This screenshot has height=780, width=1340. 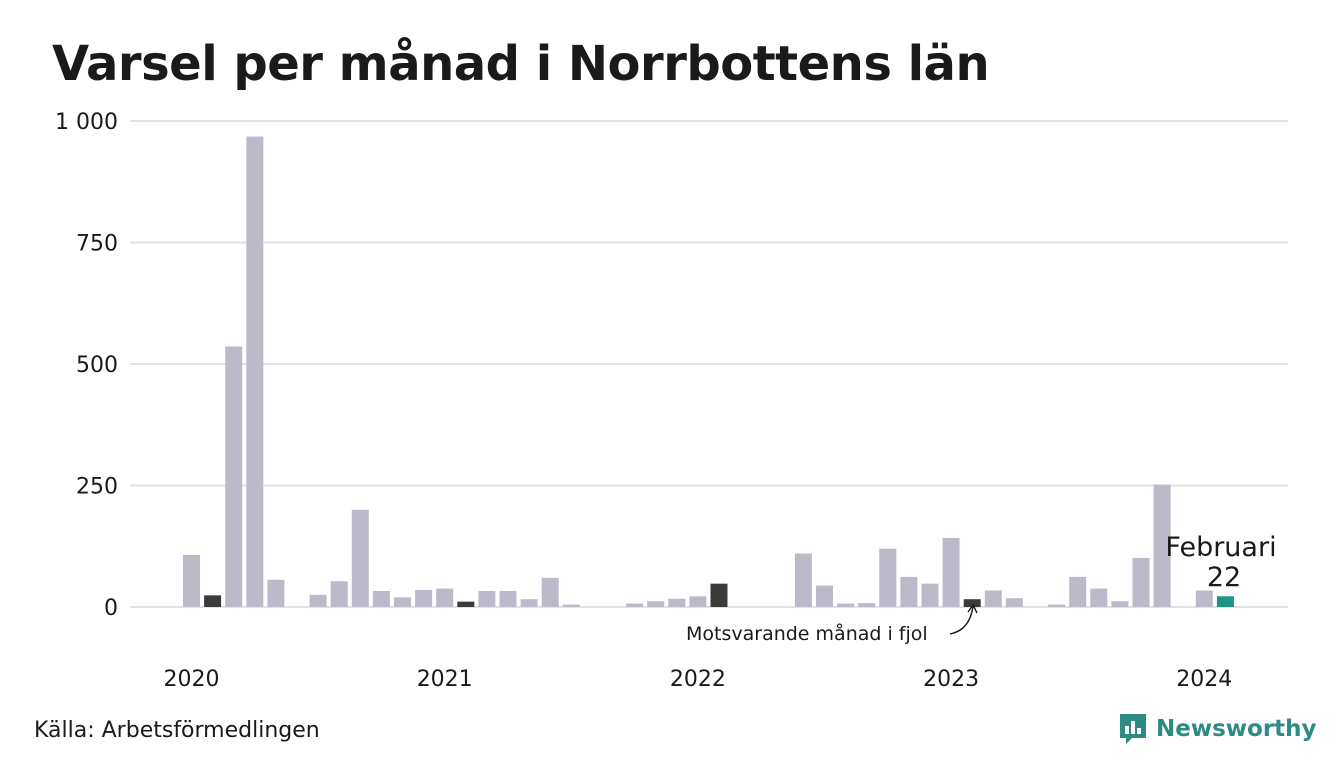 I want to click on x-year-label: 2023, so click(x=951, y=679).